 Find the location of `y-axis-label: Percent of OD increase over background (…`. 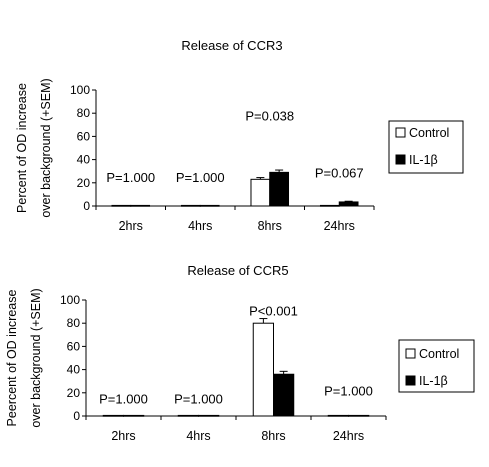

y-axis-label: Percent of OD increase over background (… is located at coordinates (34, 147).